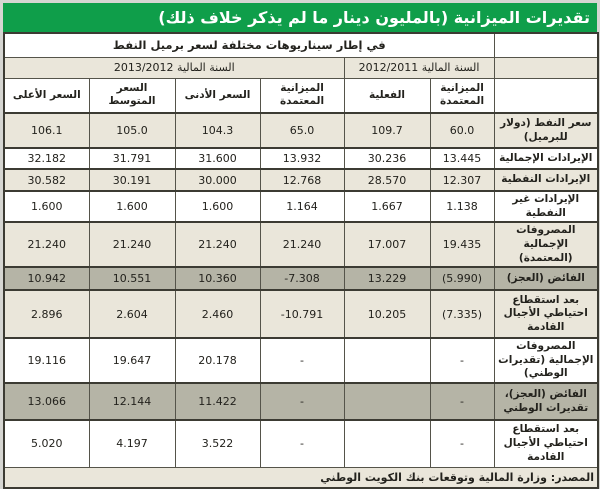  What do you see at coordinates (132, 180) in the screenshot?
I see `data-cell: 30.191` at bounding box center [132, 180].